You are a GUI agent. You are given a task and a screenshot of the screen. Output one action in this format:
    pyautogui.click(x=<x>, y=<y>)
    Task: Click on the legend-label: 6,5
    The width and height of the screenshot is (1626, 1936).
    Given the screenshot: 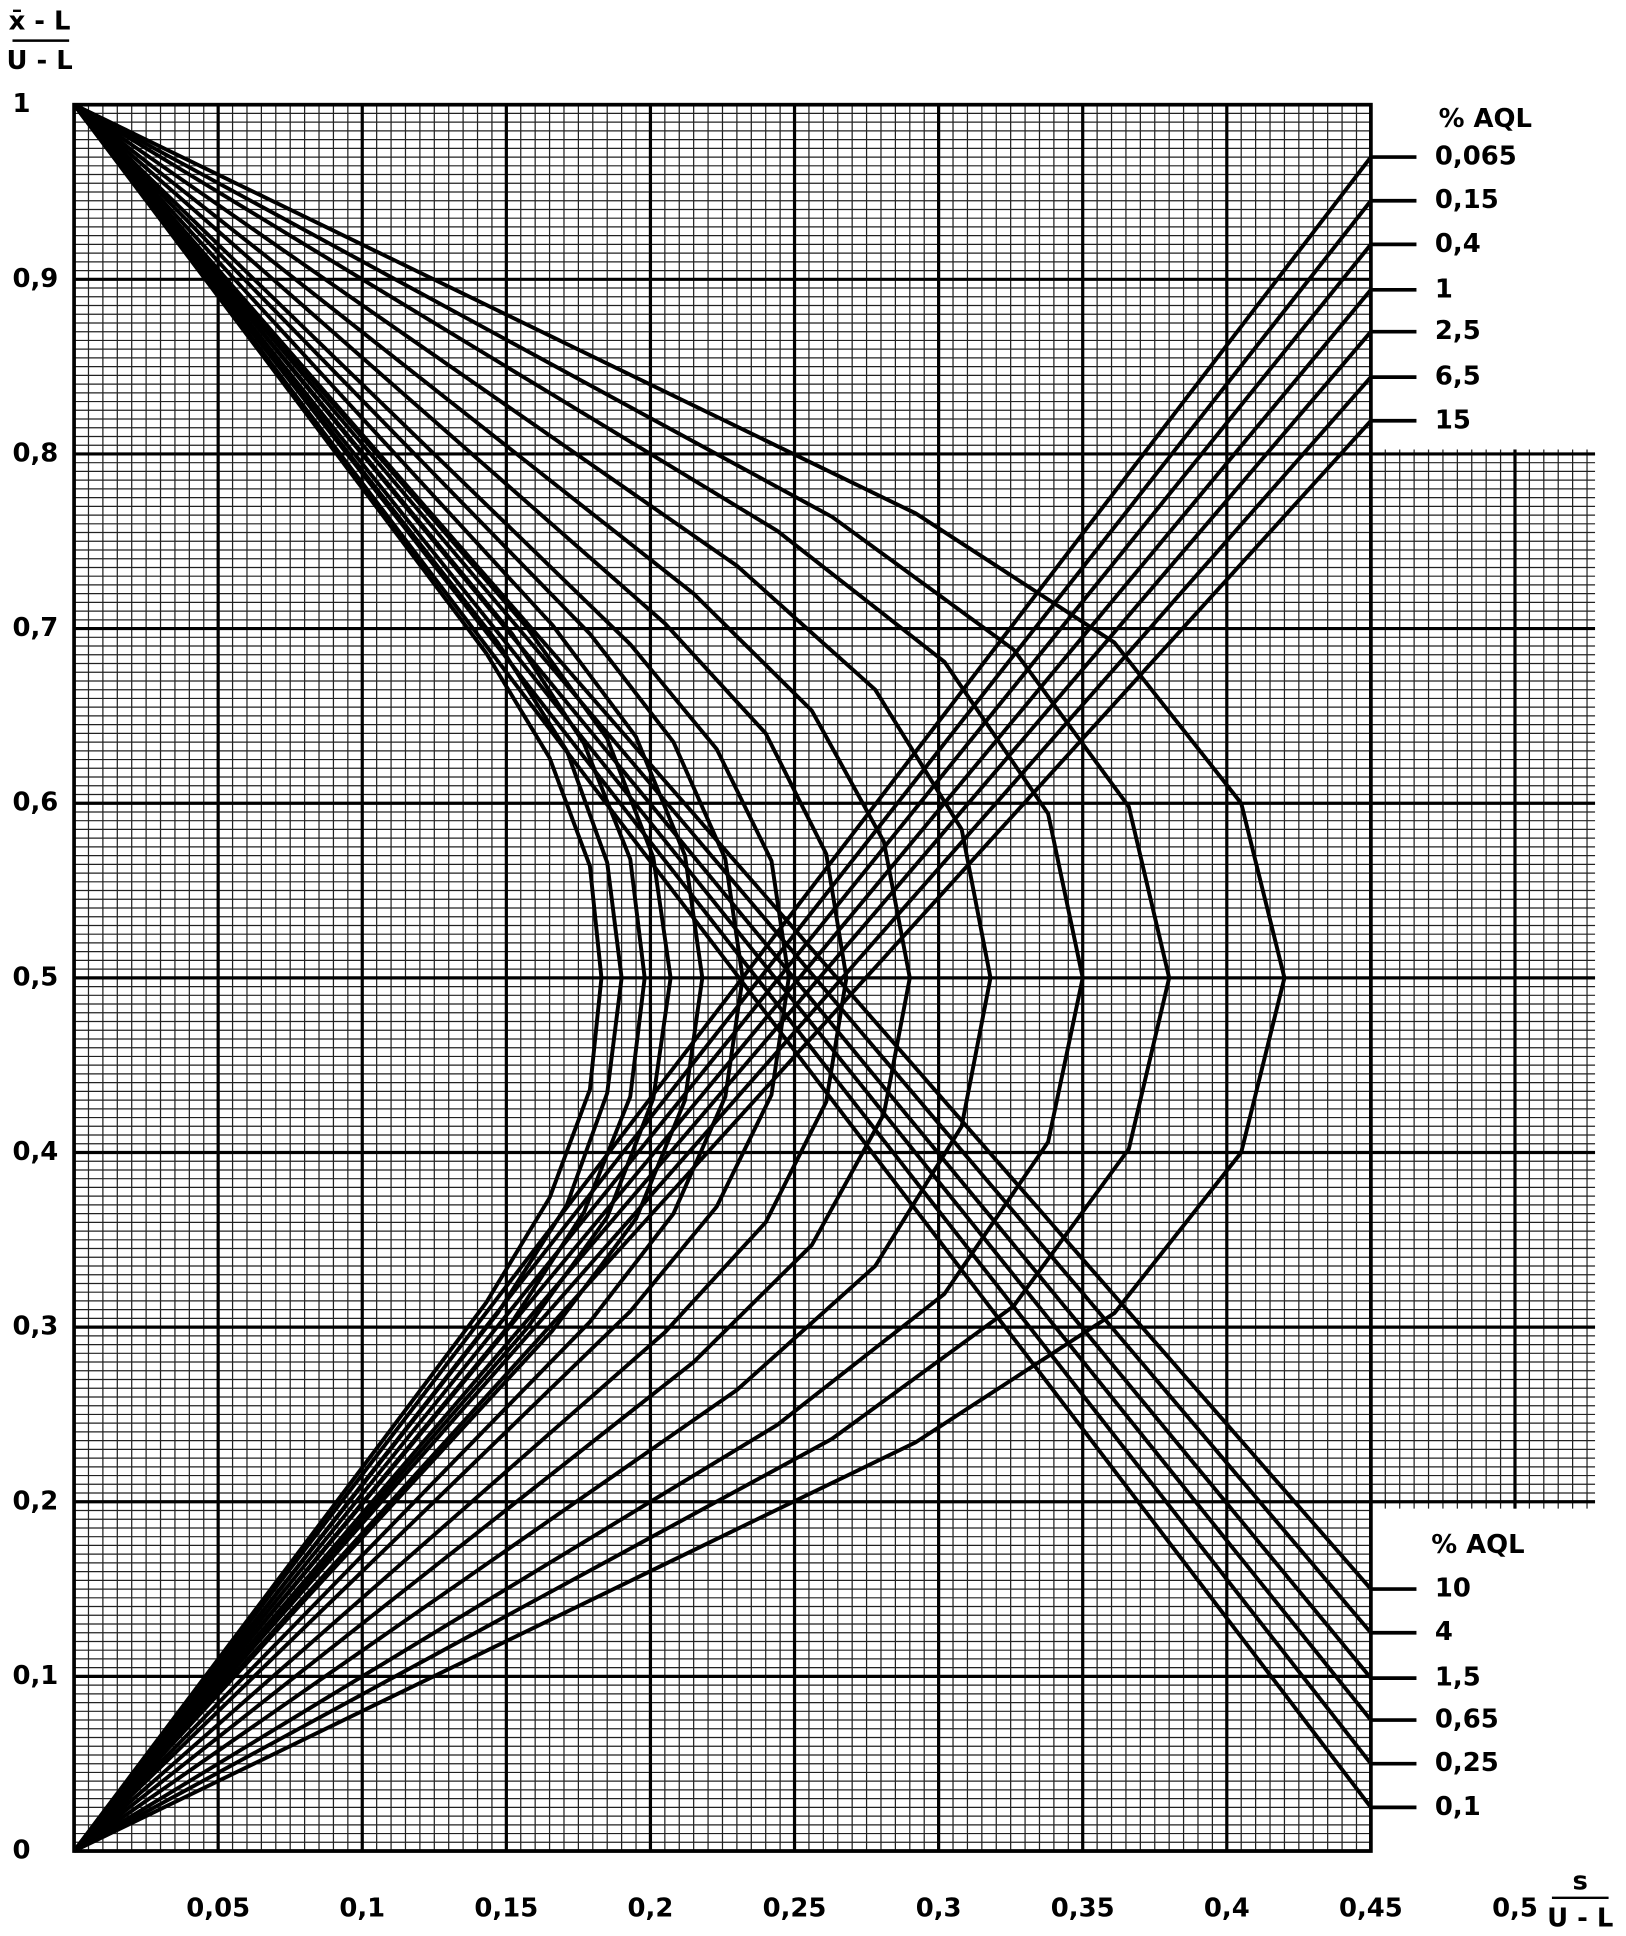 What is the action you would take?
    pyautogui.click(x=1458, y=377)
    